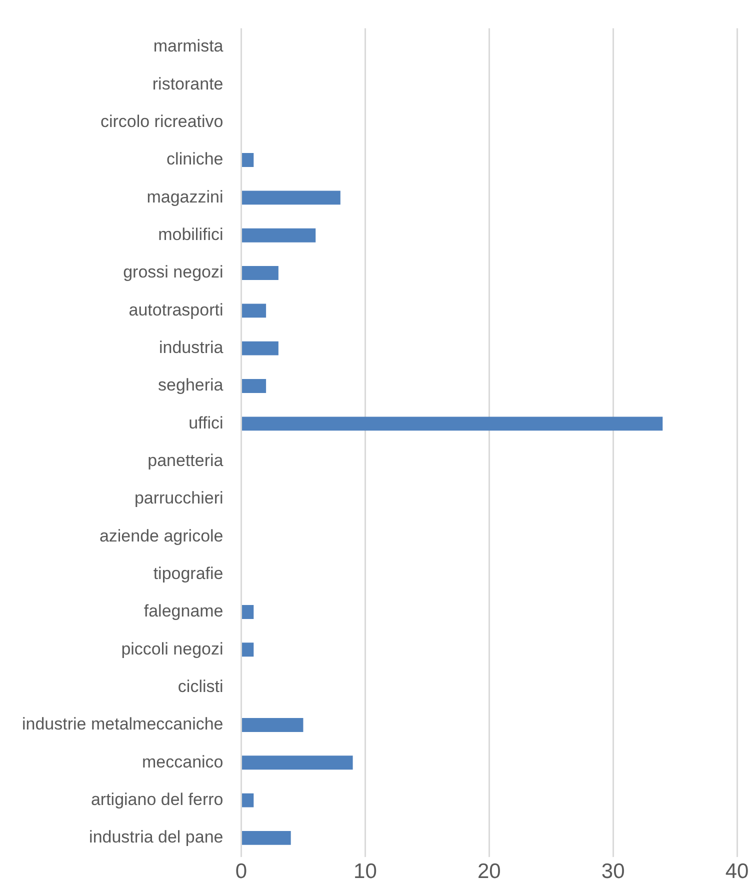  Describe the element at coordinates (365, 872) in the screenshot. I see `x-tick-label: 10` at that location.